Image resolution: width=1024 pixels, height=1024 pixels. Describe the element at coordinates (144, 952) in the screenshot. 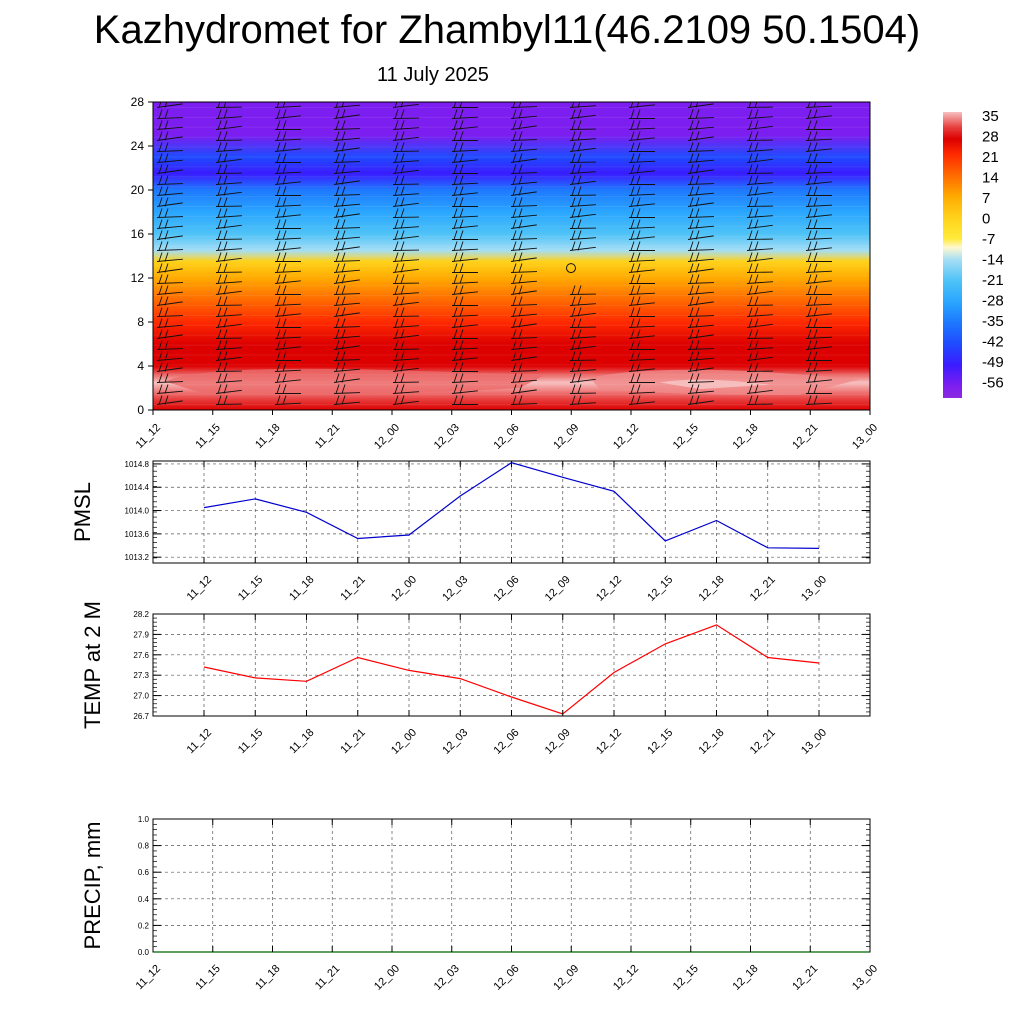

I see `precip-ytick-label: 0.0` at that location.